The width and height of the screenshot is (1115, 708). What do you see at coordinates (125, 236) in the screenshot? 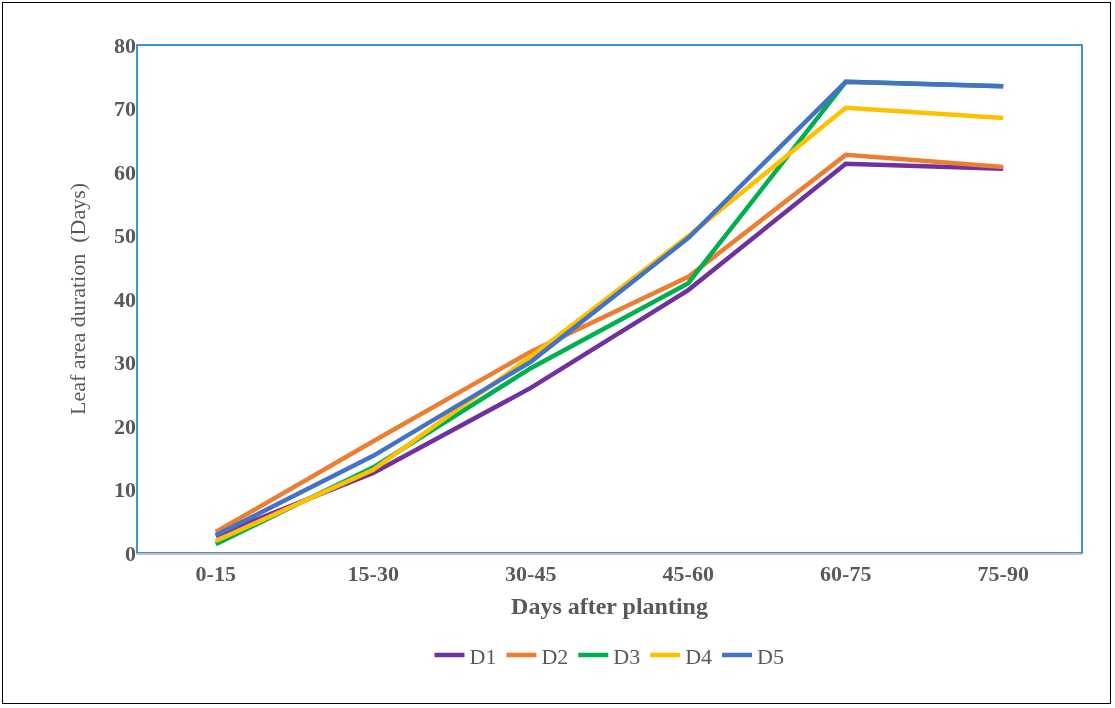
I see `y-tick-label: 50` at bounding box center [125, 236].